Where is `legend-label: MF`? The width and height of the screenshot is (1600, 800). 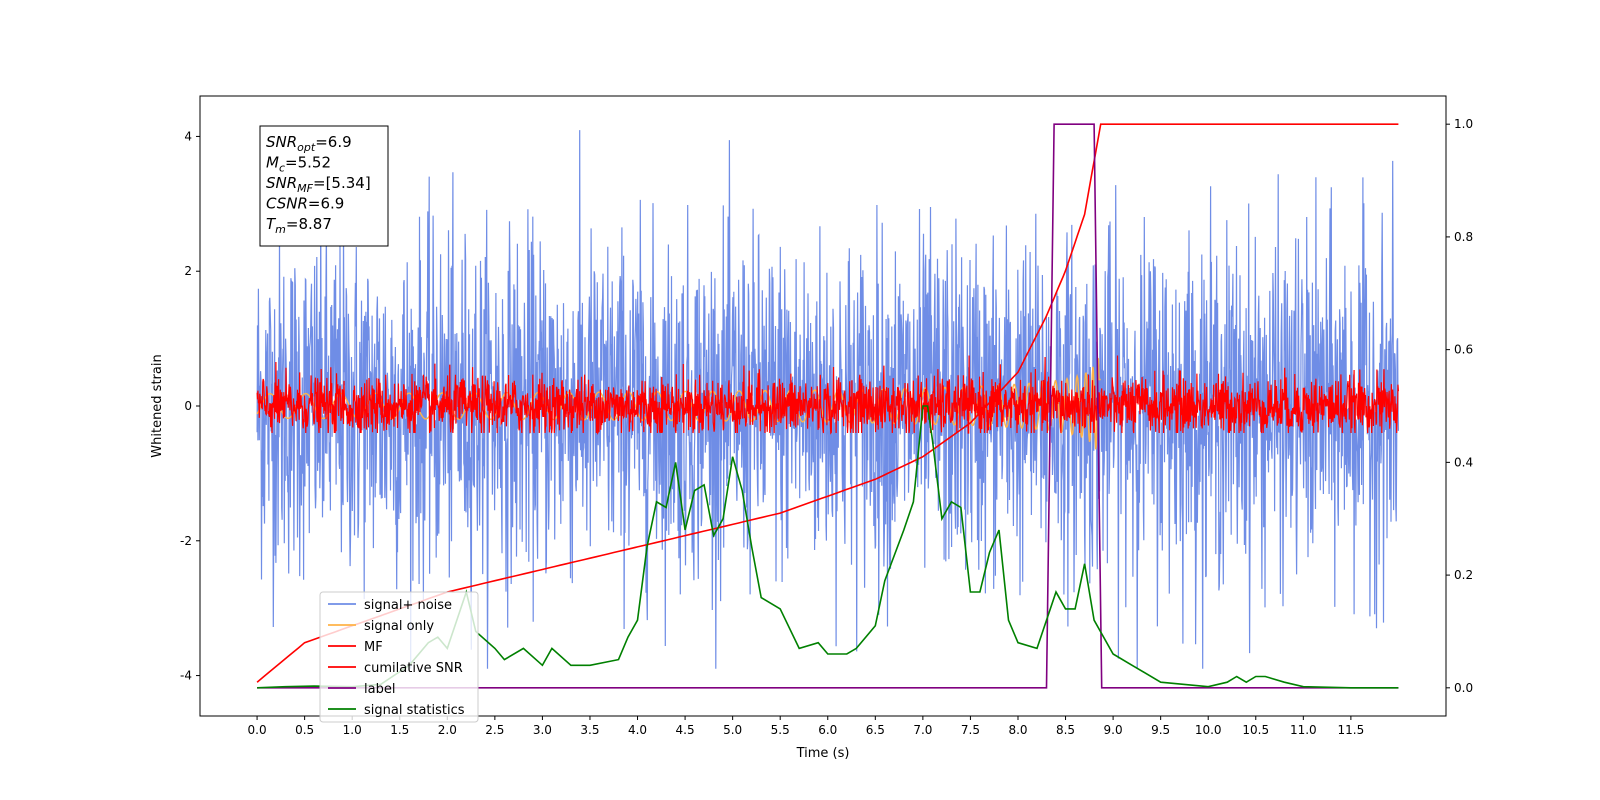 legend-label: MF is located at coordinates (373, 647).